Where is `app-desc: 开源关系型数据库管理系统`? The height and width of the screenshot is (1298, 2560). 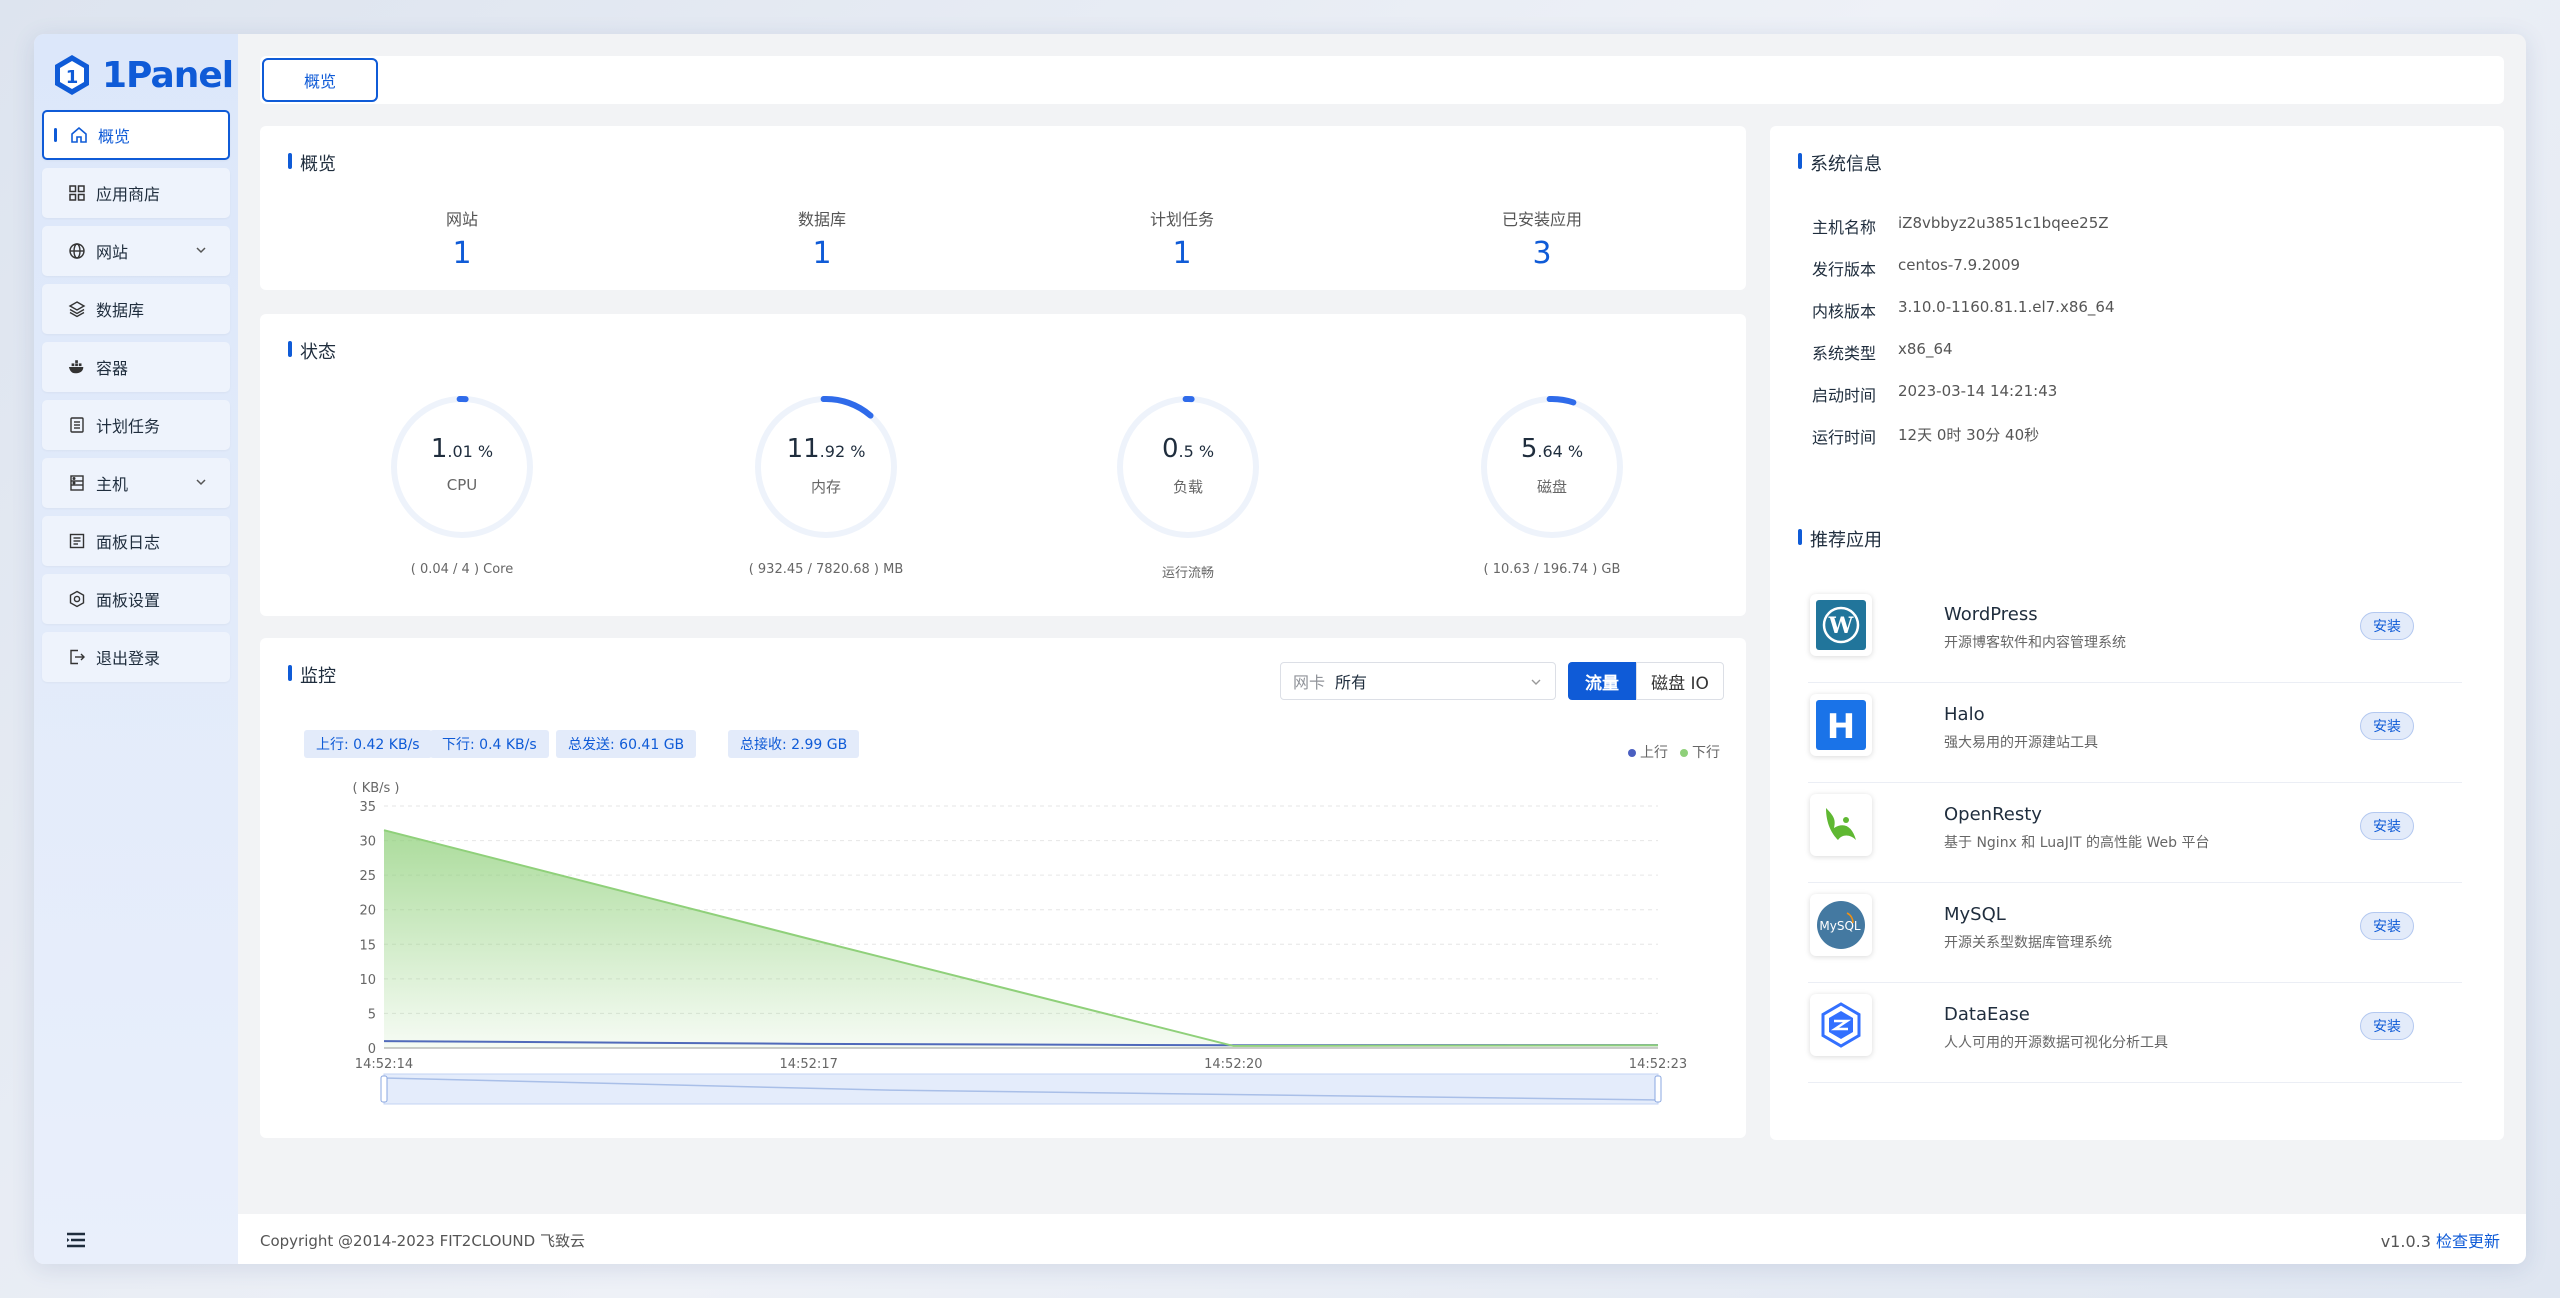 app-desc: 开源关系型数据库管理系统 is located at coordinates (2028, 943).